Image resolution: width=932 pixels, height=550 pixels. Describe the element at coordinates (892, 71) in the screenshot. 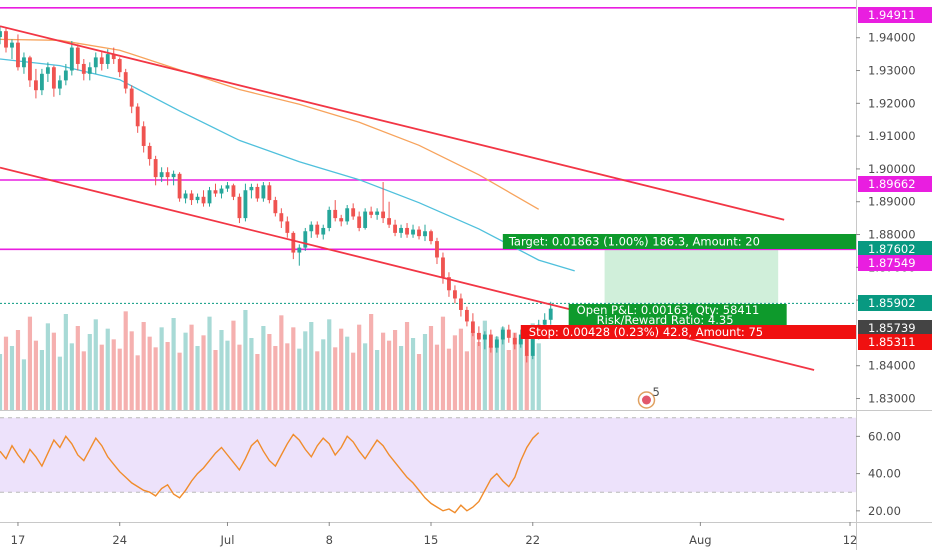

I see `price-tick-label-1: 1.93000` at that location.